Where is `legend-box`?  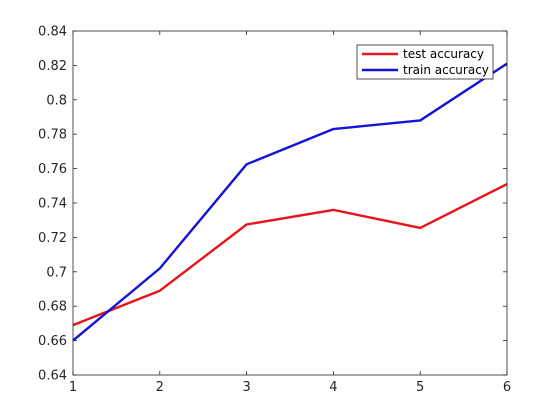 legend-box is located at coordinates (425, 62).